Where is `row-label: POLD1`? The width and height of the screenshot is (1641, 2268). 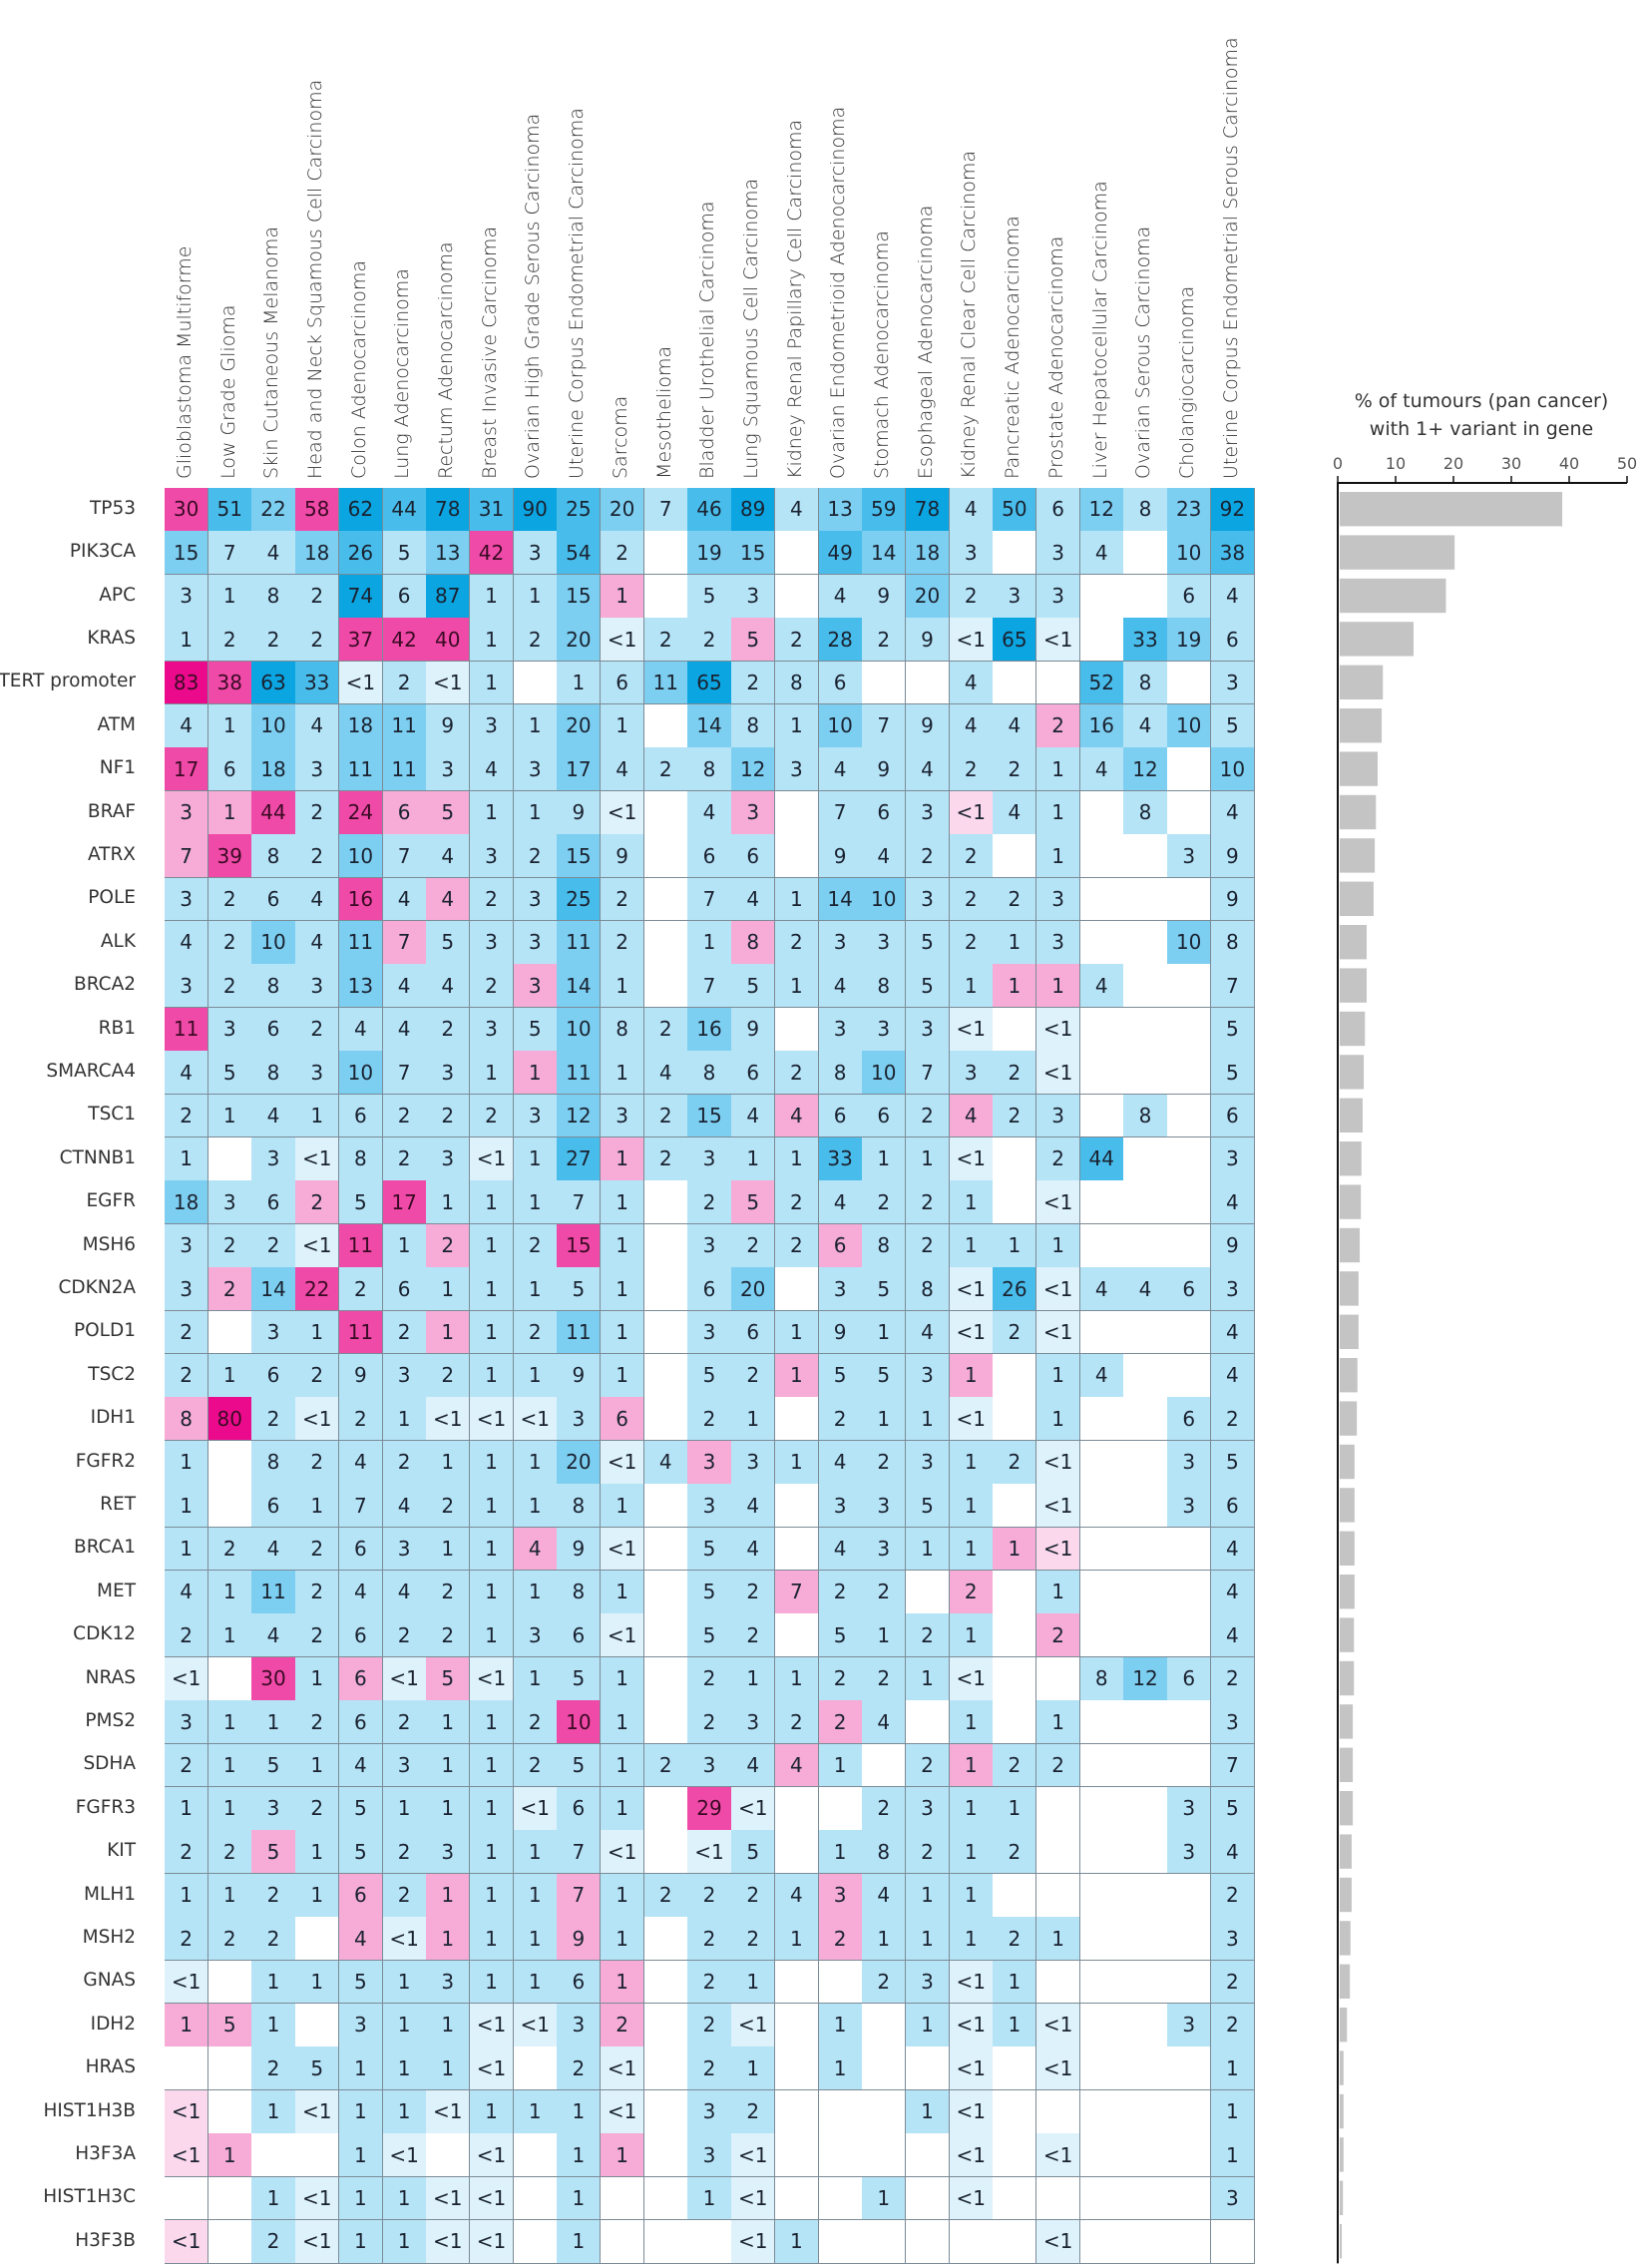 row-label: POLD1 is located at coordinates (105, 1331).